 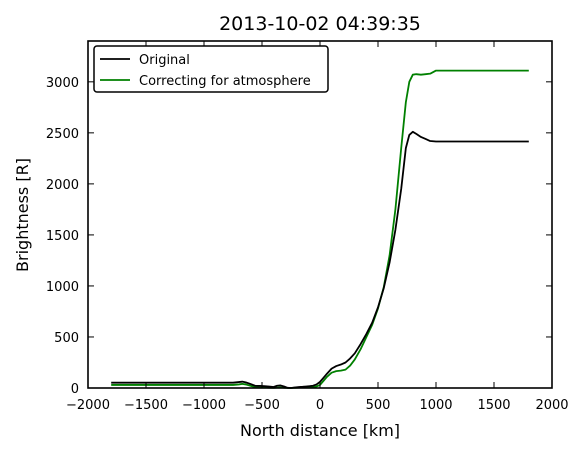 I want to click on legend: Original Correcting for atmosphere, so click(x=211, y=69).